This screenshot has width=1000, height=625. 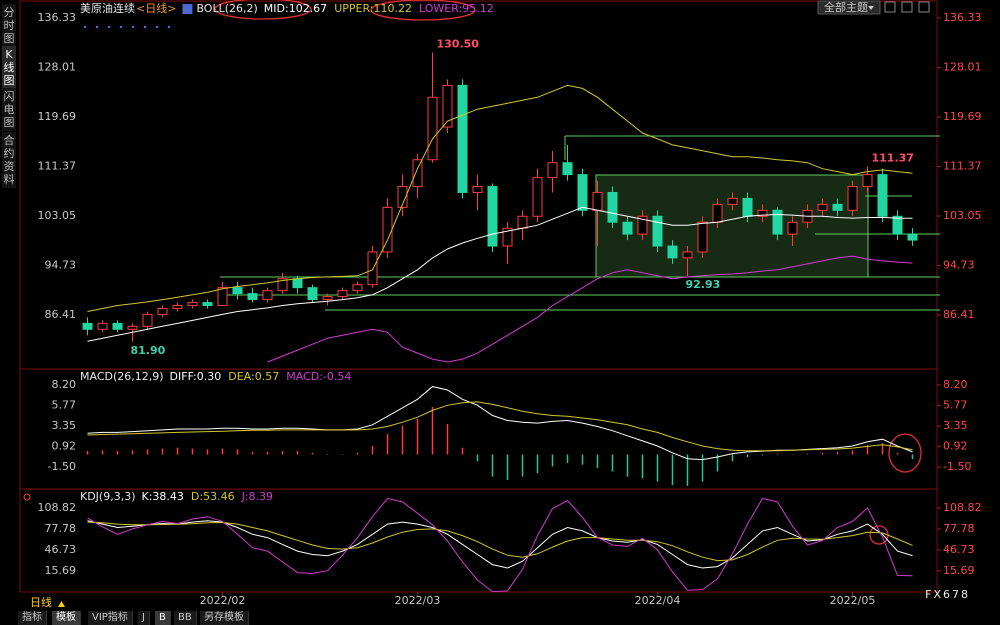 What do you see at coordinates (185, 618) in the screenshot?
I see `bottom-tab: BB` at bounding box center [185, 618].